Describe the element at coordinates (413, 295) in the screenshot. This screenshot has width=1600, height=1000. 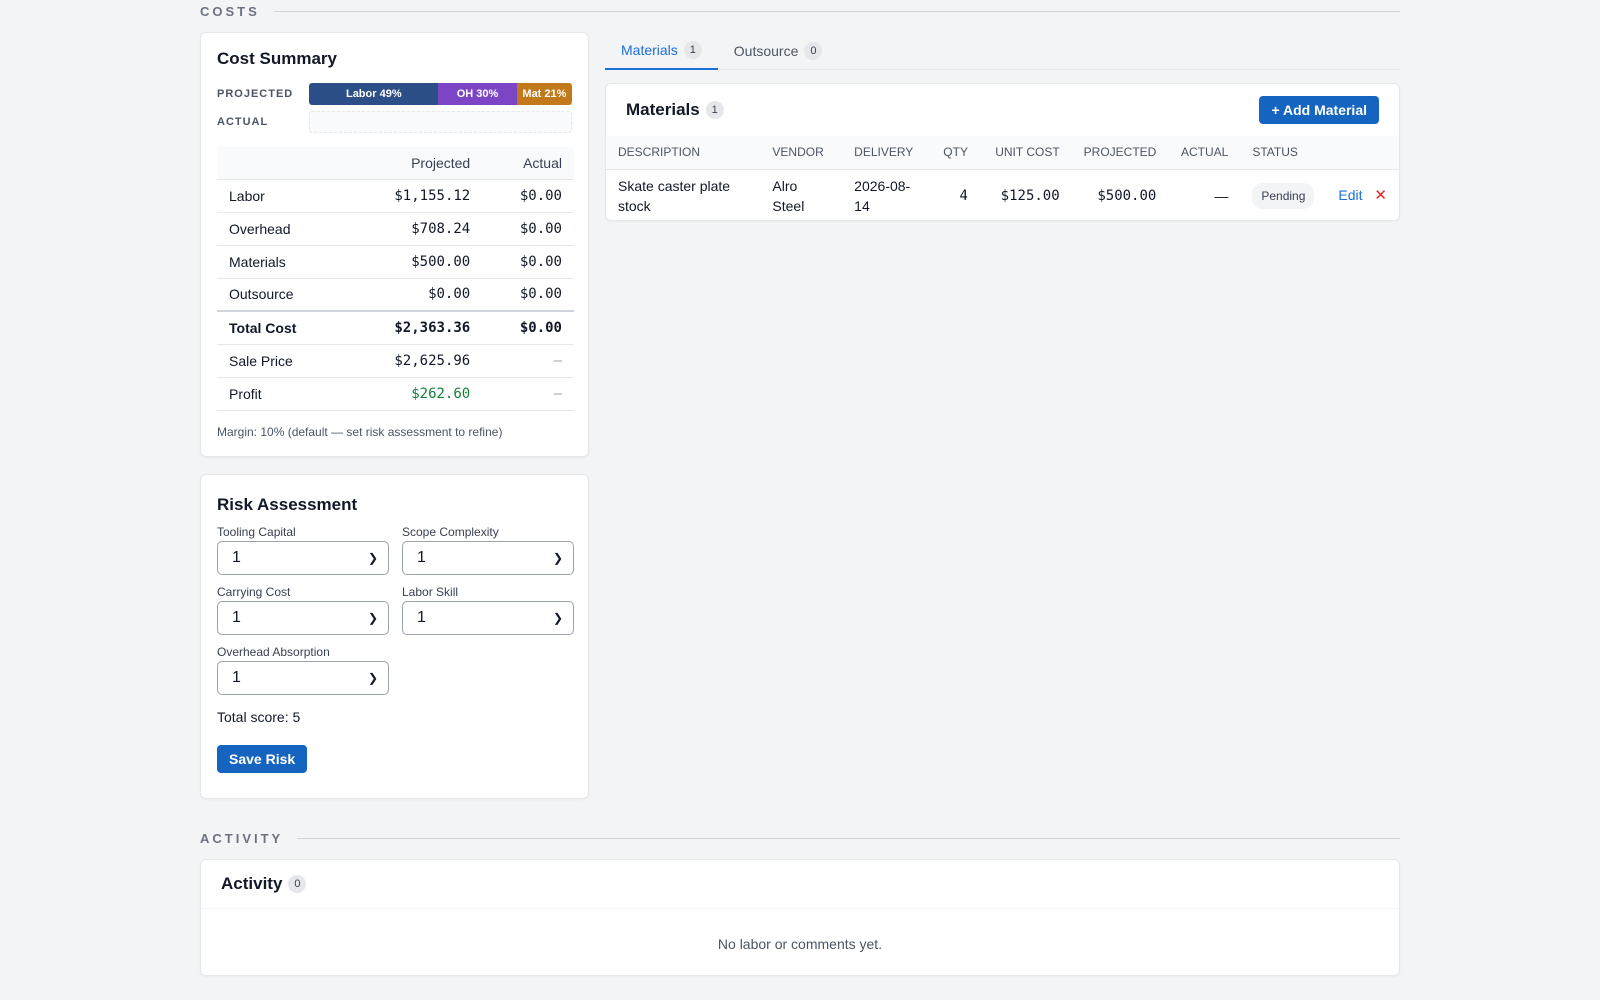
I see `cost-row-projected: $0.00` at that location.